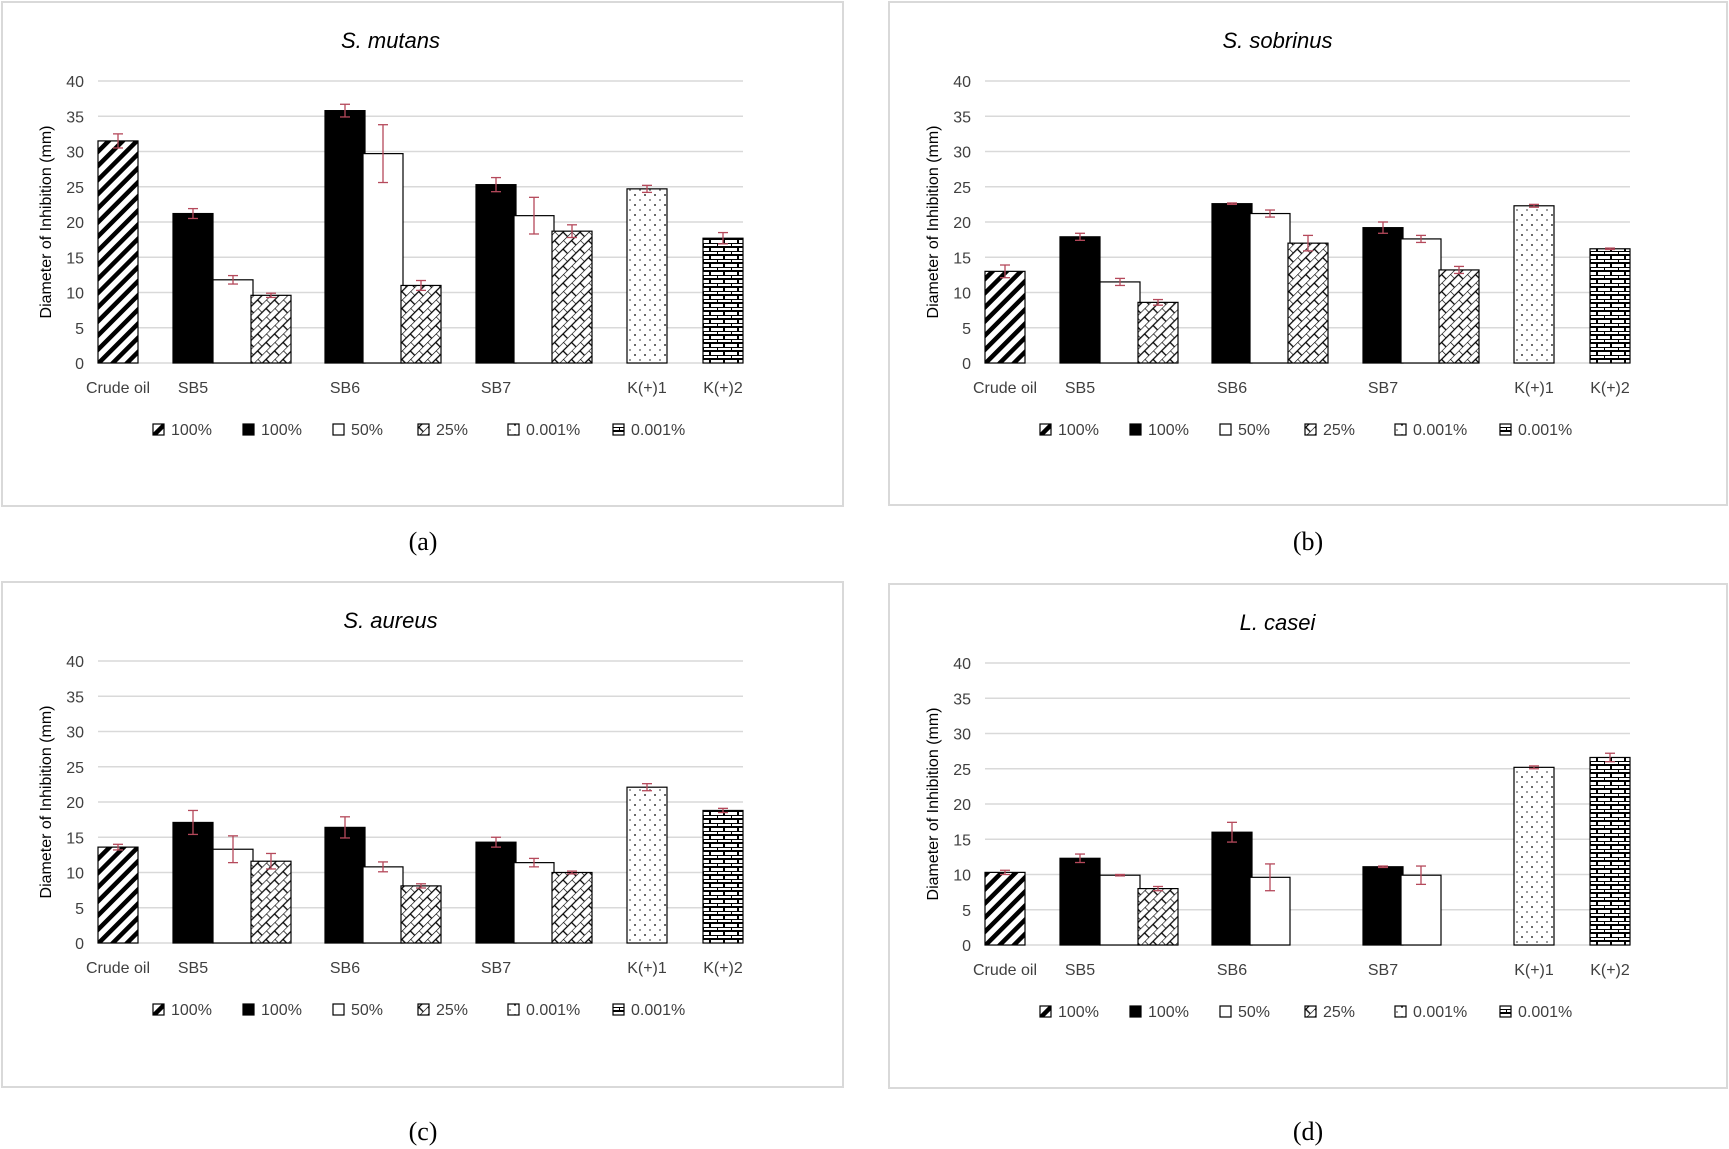 Image resolution: width=1729 pixels, height=1149 pixels. What do you see at coordinates (452, 430) in the screenshot?
I see `legend-label: 25%` at bounding box center [452, 430].